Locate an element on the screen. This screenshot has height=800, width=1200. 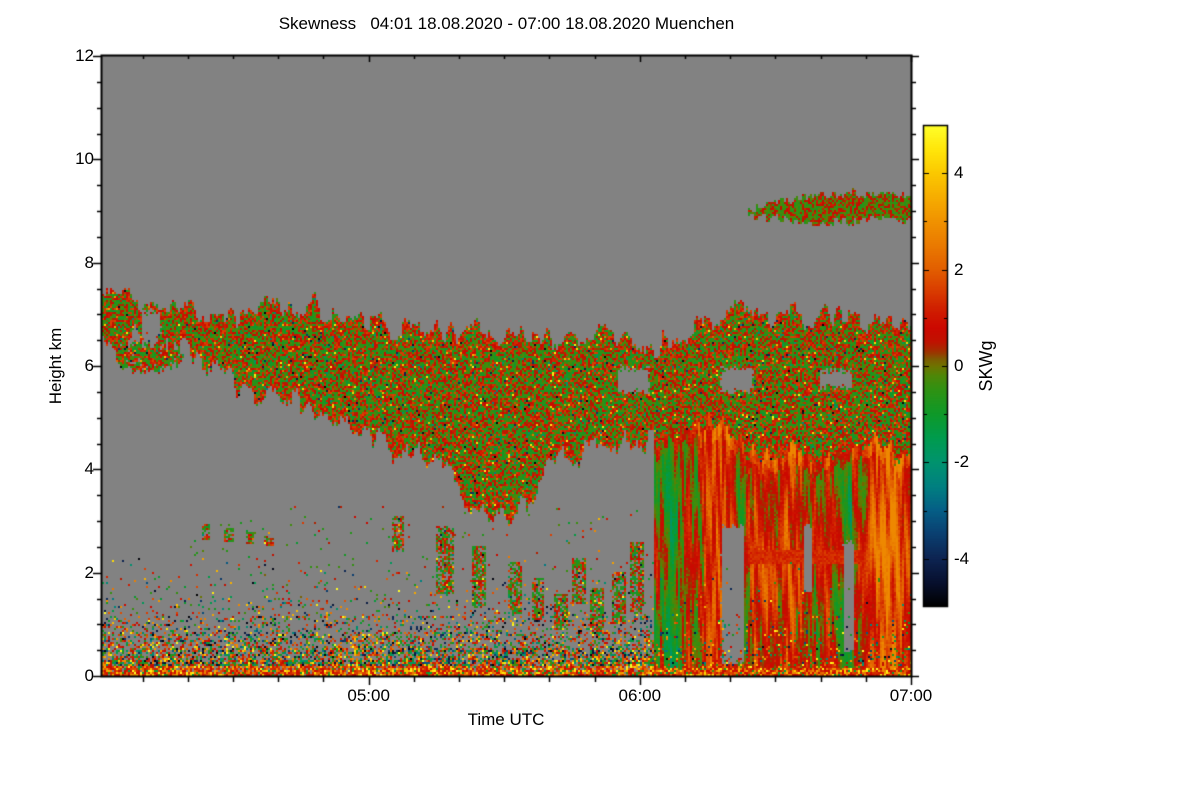
y-tick-label: 10 is located at coordinates (84, 159).